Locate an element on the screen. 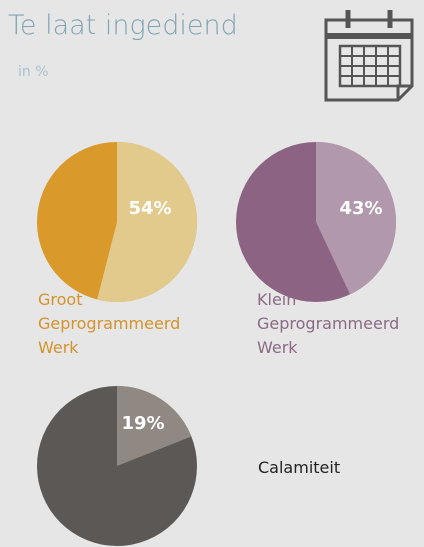 The width and height of the screenshot is (424, 547). value-label: 54% is located at coordinates (149, 208).